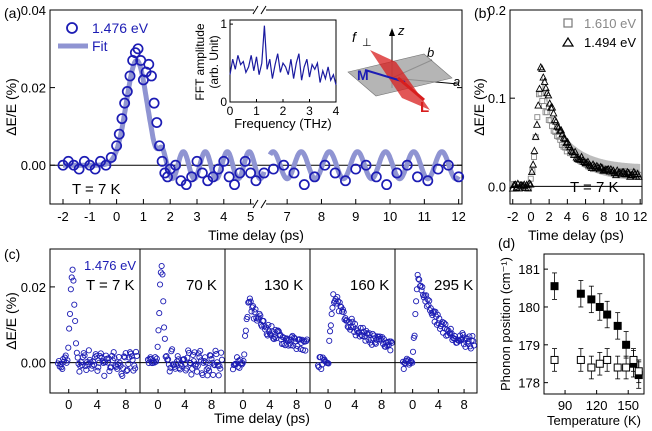 This screenshot has height=431, width=652. What do you see at coordinates (33, 287) in the screenshot?
I see `panel-c-ytick-label: 0.02` at bounding box center [33, 287].